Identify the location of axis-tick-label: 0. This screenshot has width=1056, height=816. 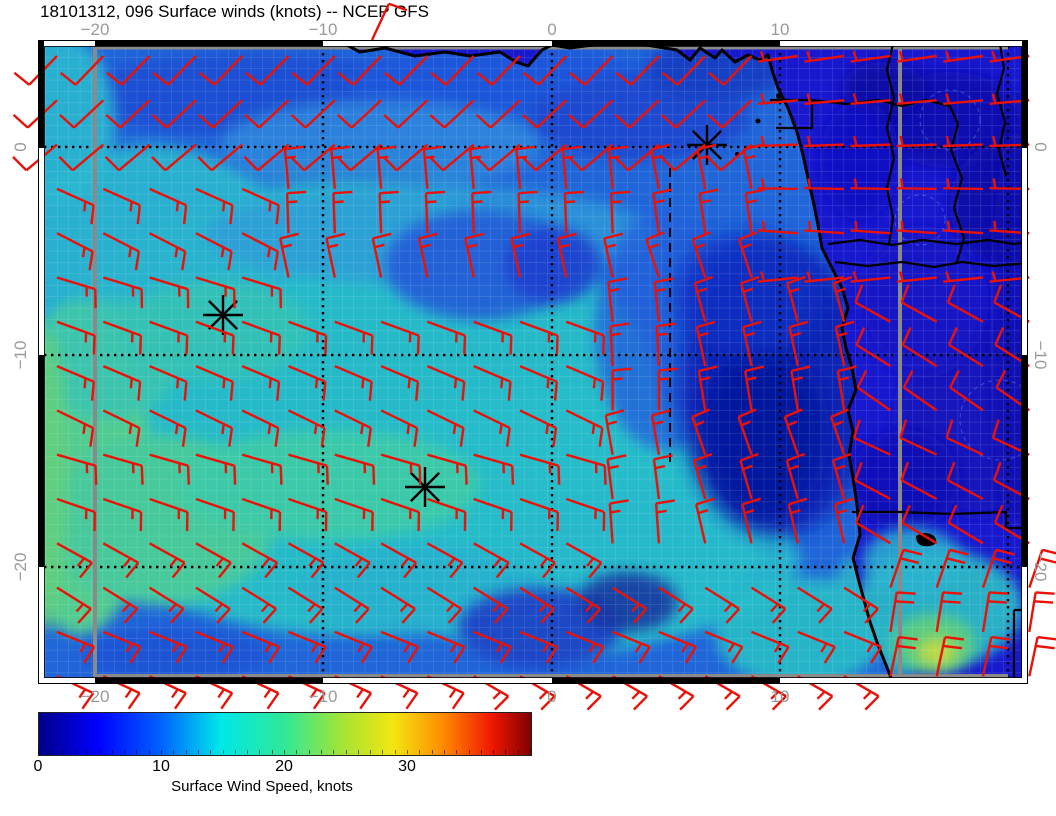
(552, 29).